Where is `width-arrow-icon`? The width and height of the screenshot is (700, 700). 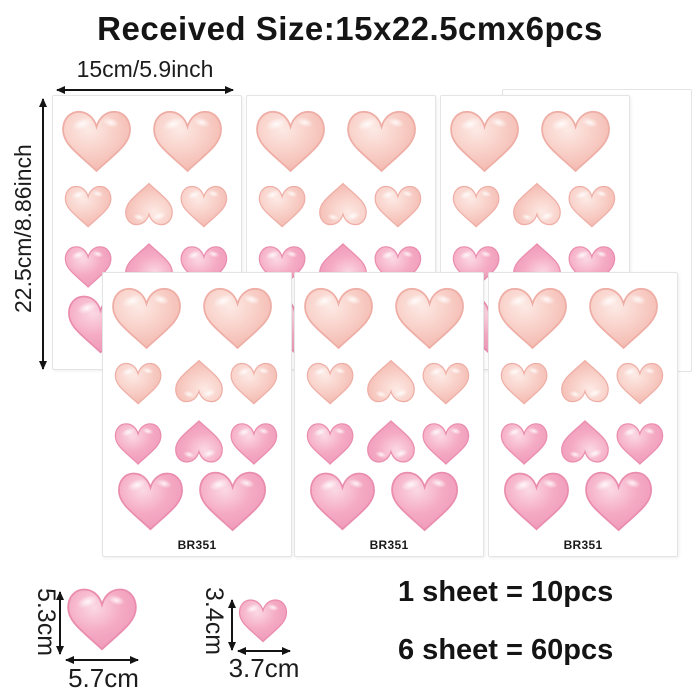
width-arrow-icon is located at coordinates (145, 90).